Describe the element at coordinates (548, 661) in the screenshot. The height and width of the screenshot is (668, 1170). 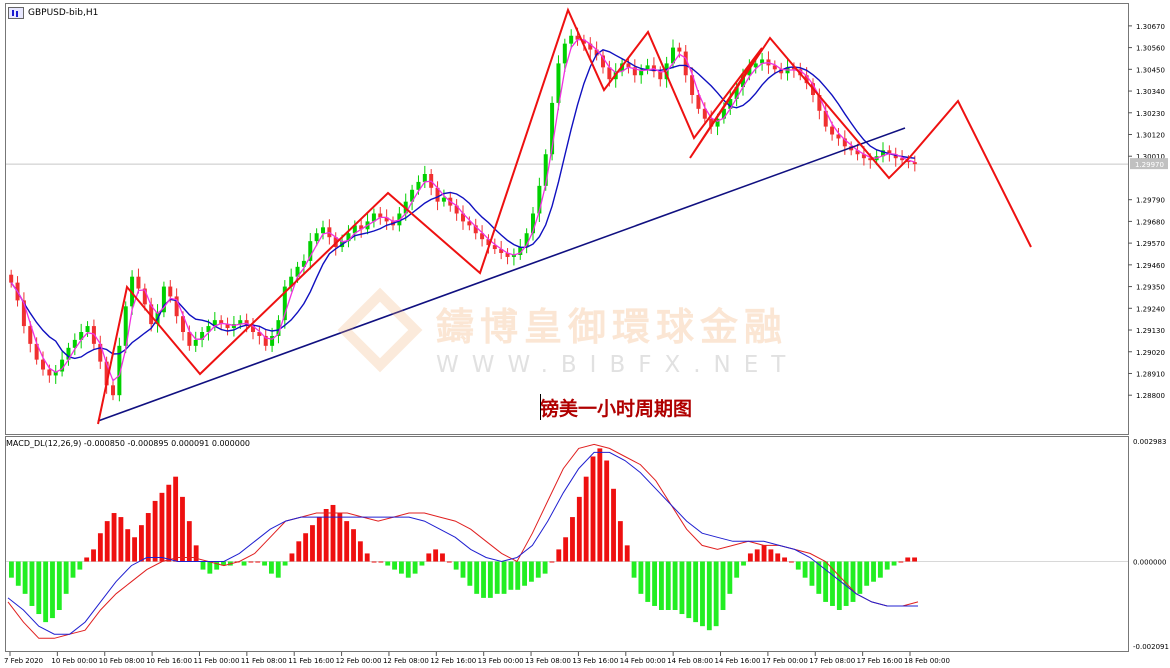
I see `time-tick-label: 13 Feb 08:00` at that location.